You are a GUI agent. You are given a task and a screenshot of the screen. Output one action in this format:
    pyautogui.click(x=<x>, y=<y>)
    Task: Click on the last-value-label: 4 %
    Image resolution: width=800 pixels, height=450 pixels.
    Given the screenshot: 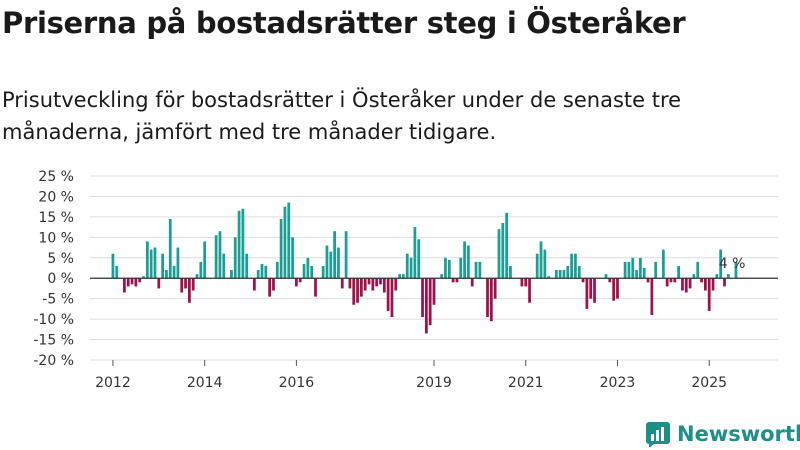 What is the action you would take?
    pyautogui.click(x=732, y=264)
    